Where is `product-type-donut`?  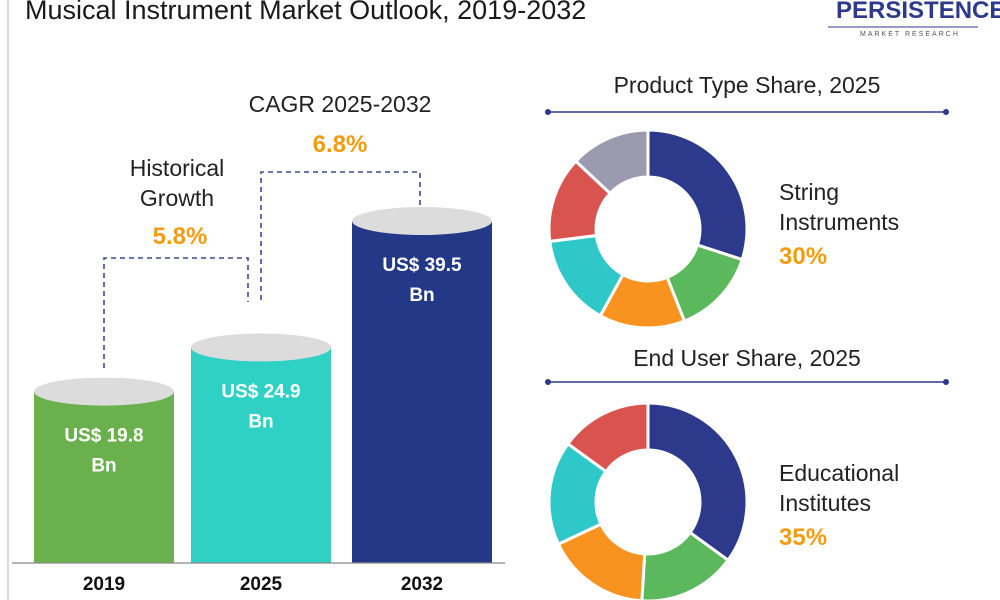 product-type-donut is located at coordinates (648, 229).